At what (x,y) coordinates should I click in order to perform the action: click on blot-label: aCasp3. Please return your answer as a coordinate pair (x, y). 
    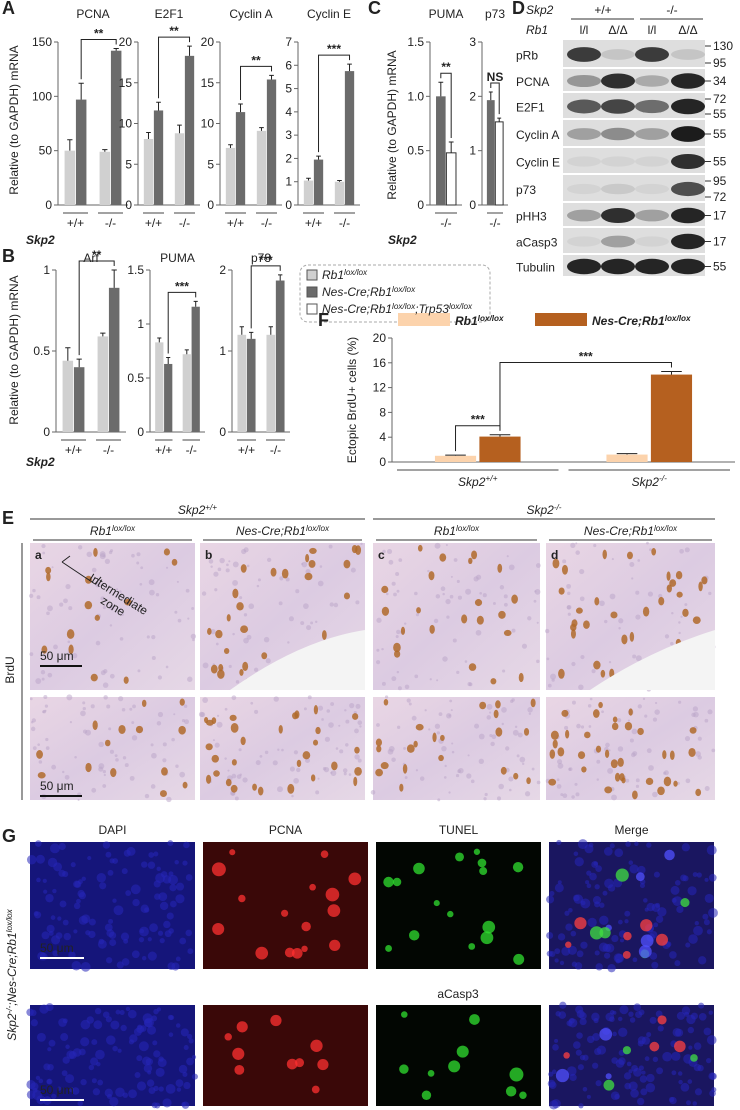
    Looking at the image, I should click on (537, 243).